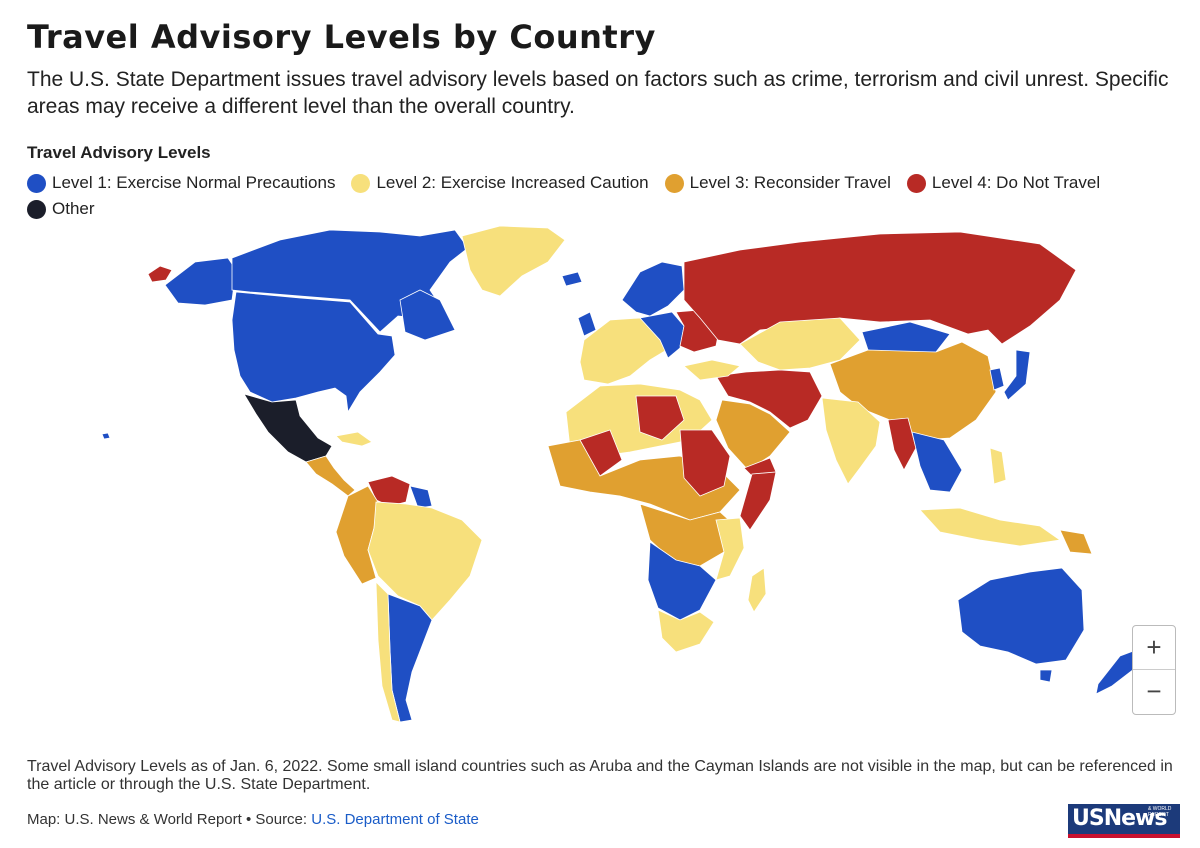 The image size is (1200, 848). What do you see at coordinates (512, 182) in the screenshot?
I see `legend-label: Level 2: Exercise Increased Caution` at bounding box center [512, 182].